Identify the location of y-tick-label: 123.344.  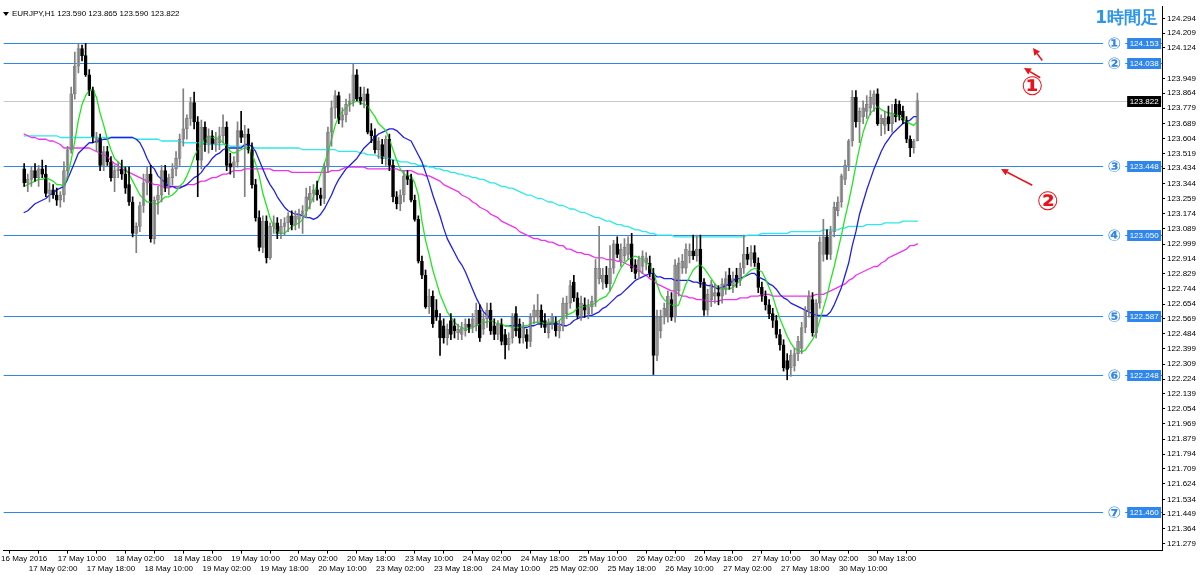
(1182, 184).